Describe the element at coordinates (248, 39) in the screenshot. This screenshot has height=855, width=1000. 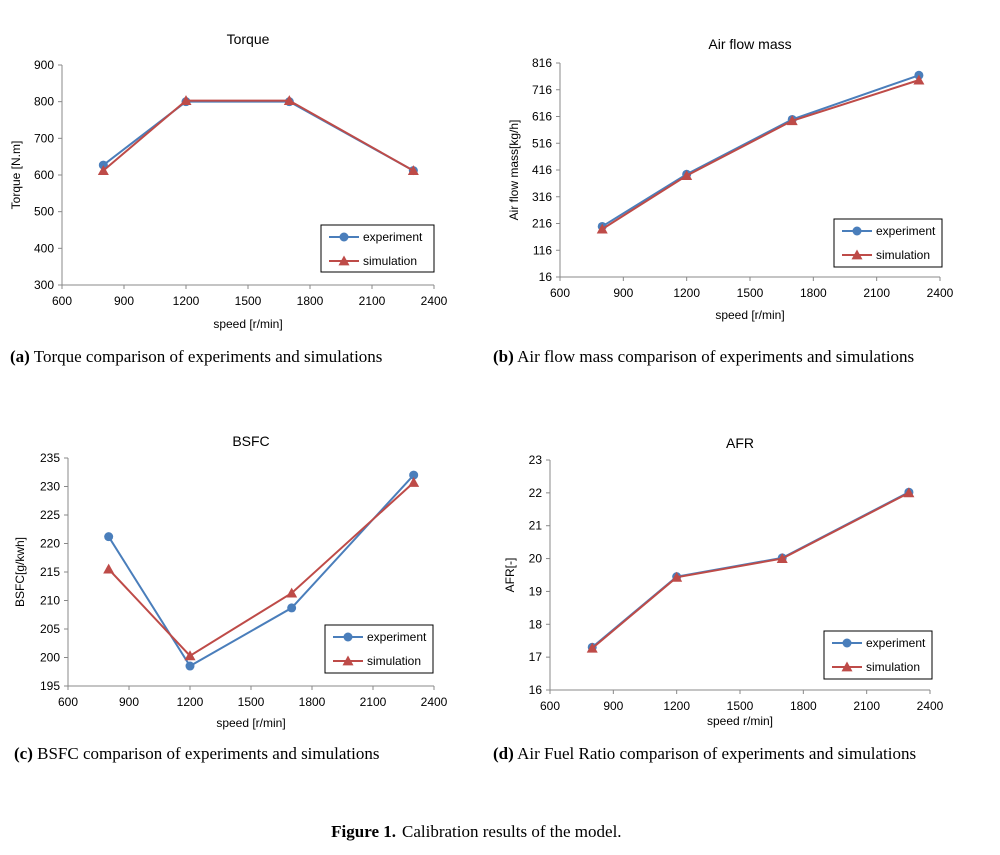
I see `chart-title: Torque` at that location.